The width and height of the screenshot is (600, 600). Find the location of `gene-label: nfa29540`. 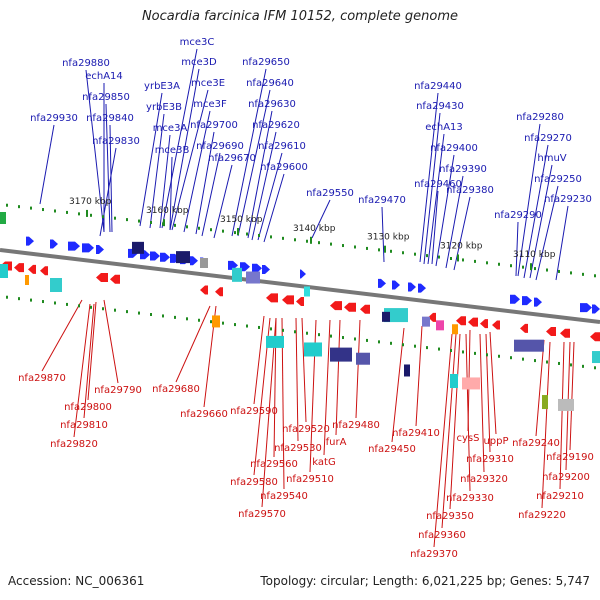

gene-label: nfa29540 is located at coordinates (284, 496).